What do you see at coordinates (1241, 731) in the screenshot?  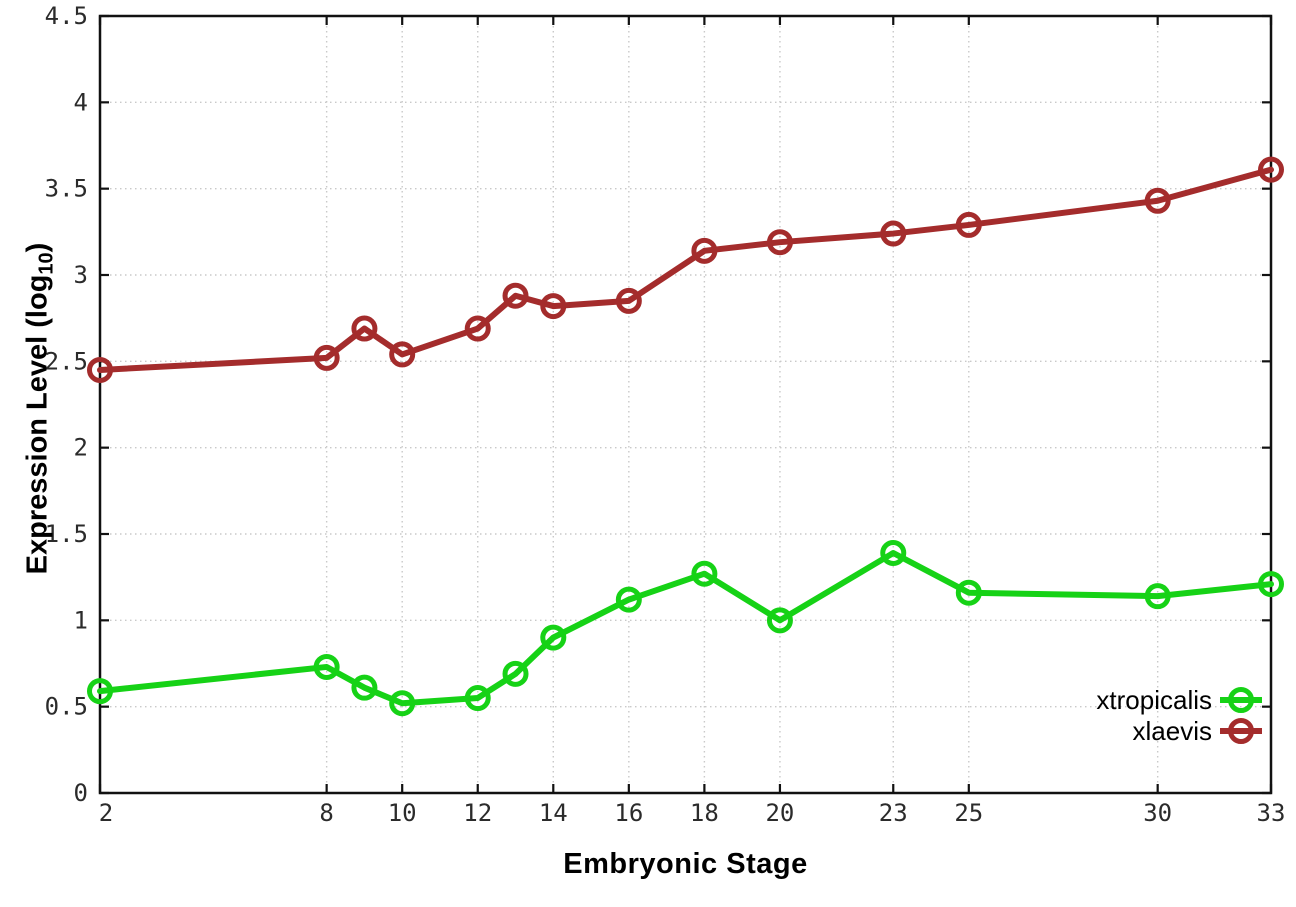 I see `legend-marker-xlaevis` at bounding box center [1241, 731].